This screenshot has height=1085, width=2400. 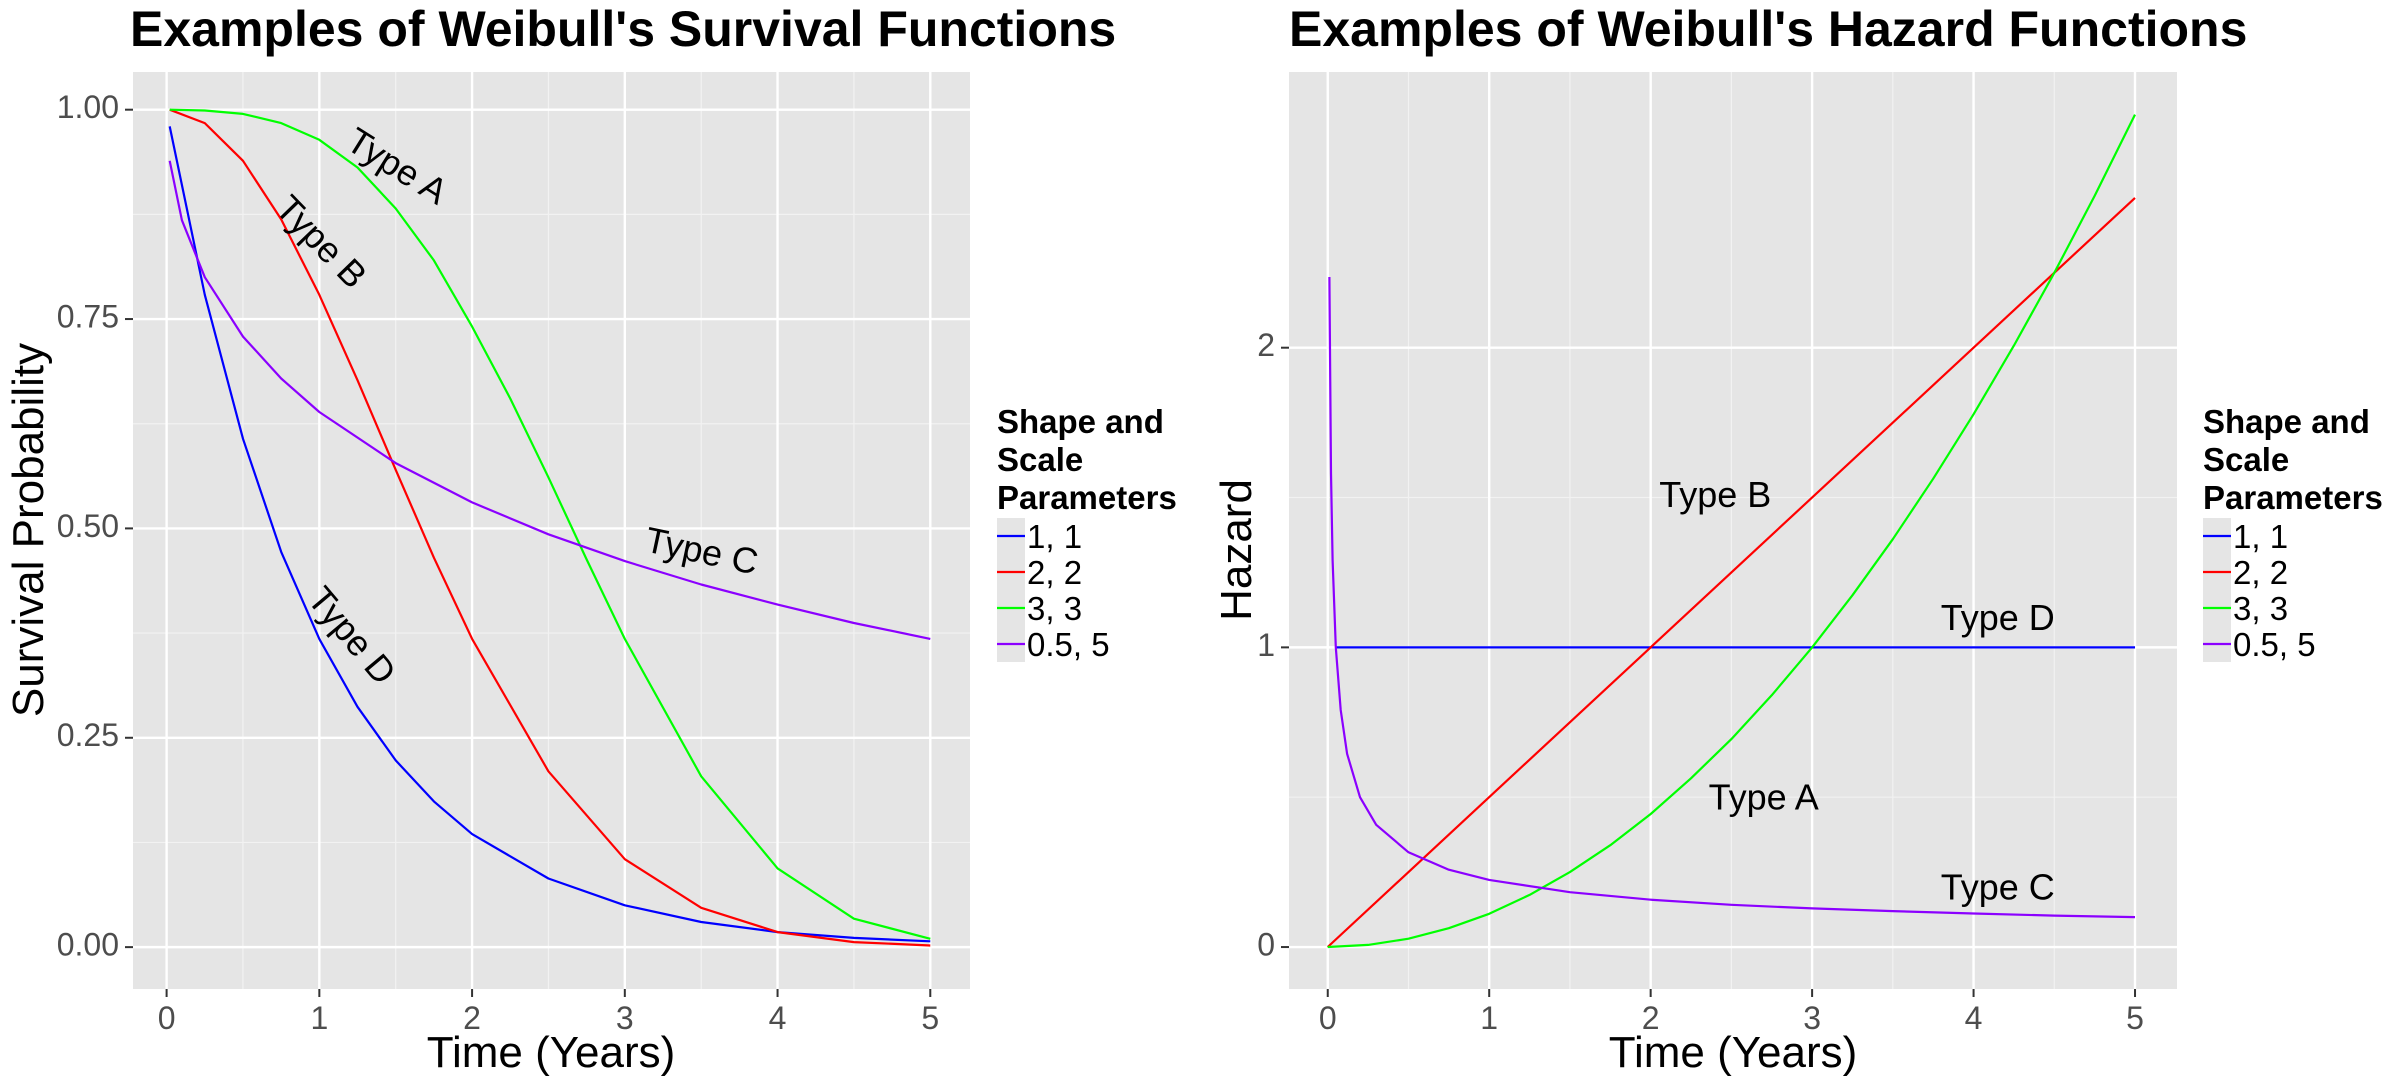 What do you see at coordinates (1011, 590) in the screenshot?
I see `survival-legend-keys` at bounding box center [1011, 590].